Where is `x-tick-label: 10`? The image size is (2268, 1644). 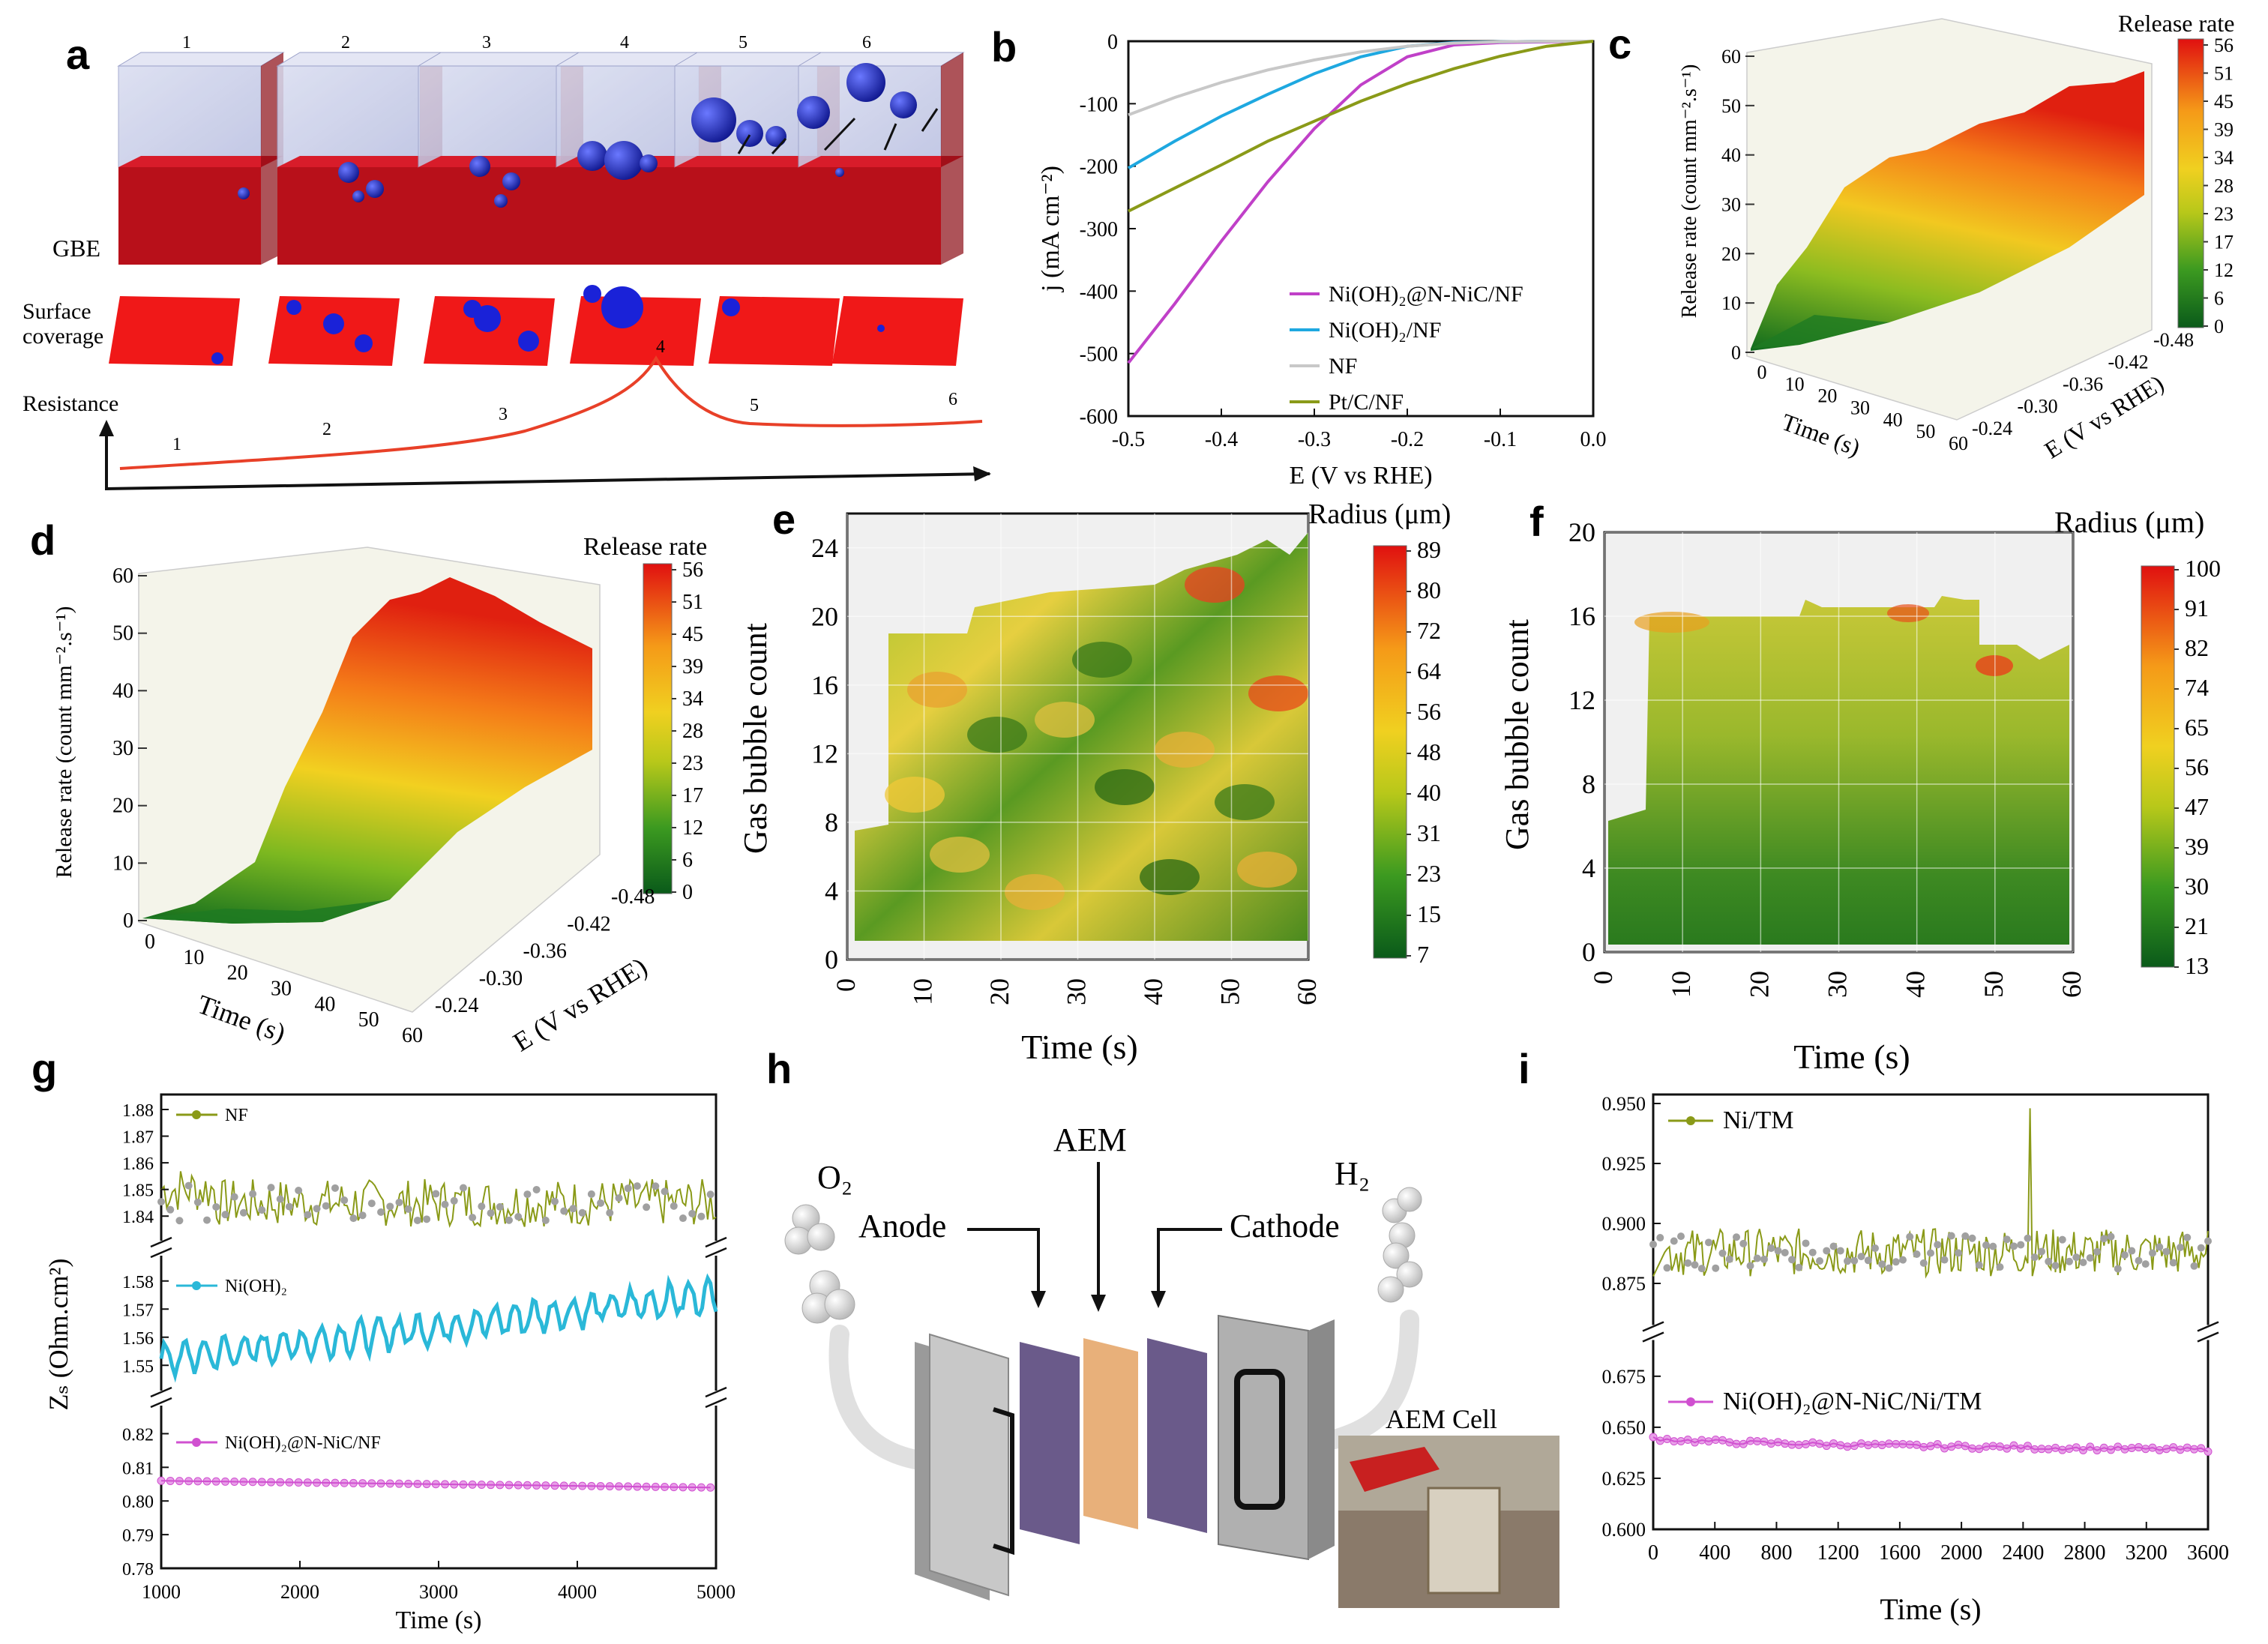
x-tick-label: 10 is located at coordinates (193, 957).